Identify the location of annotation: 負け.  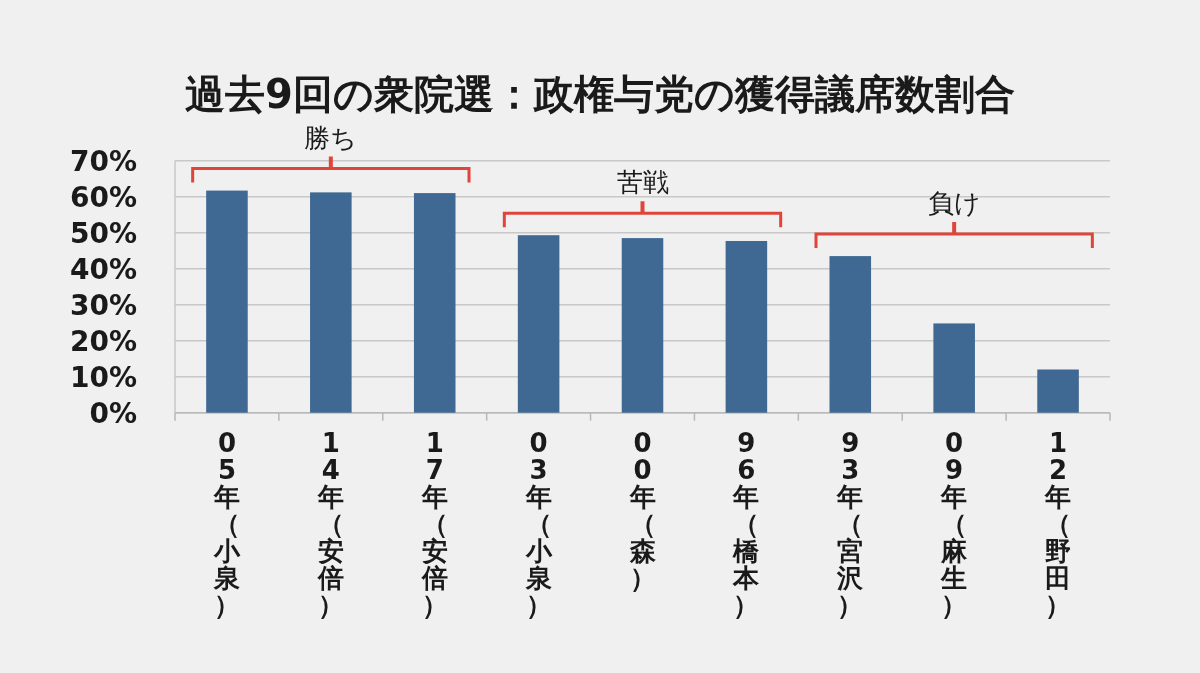
(954, 203).